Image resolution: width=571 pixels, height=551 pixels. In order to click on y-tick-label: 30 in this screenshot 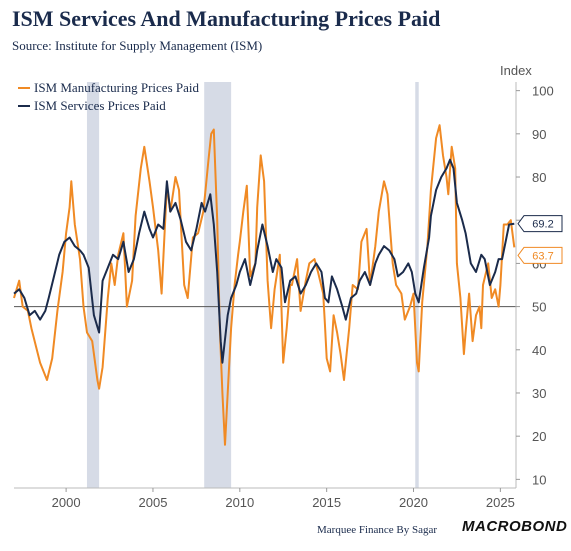, I will do `click(539, 393)`.